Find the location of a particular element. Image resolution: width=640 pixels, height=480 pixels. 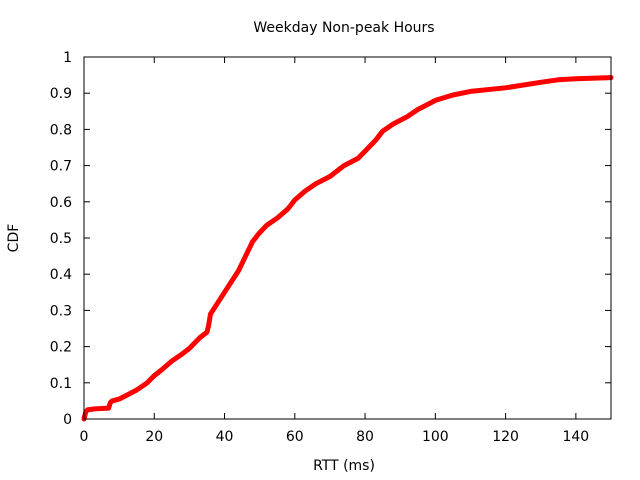

y-tick-label: 0.5 is located at coordinates (61, 239).